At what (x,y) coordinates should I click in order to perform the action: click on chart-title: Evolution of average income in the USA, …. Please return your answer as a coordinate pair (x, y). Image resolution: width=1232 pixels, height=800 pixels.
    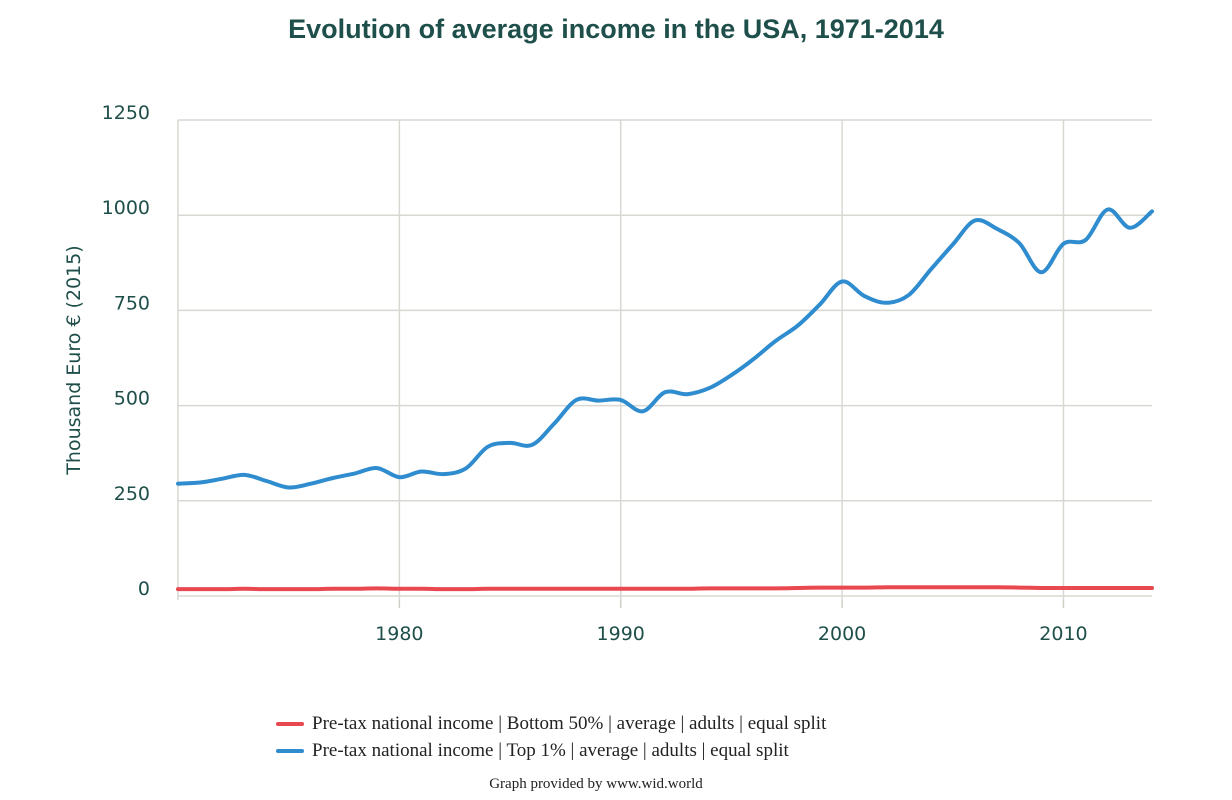
    Looking at the image, I should click on (616, 29).